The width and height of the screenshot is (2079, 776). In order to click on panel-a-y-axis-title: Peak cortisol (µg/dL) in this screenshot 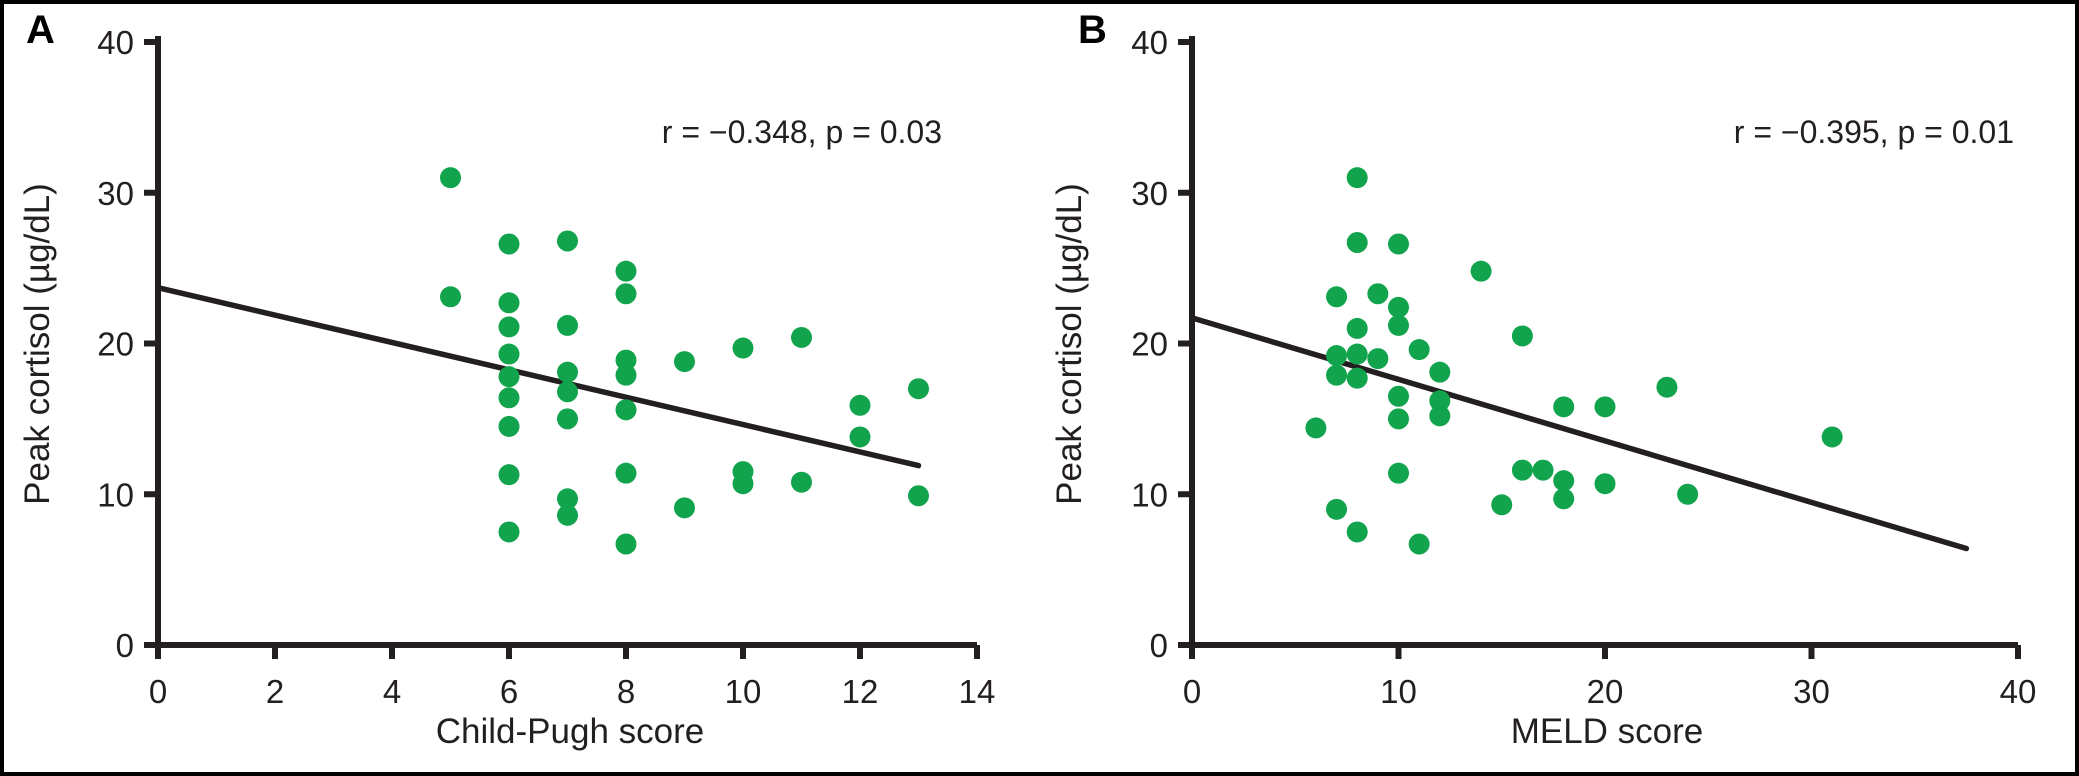, I will do `click(37, 344)`.